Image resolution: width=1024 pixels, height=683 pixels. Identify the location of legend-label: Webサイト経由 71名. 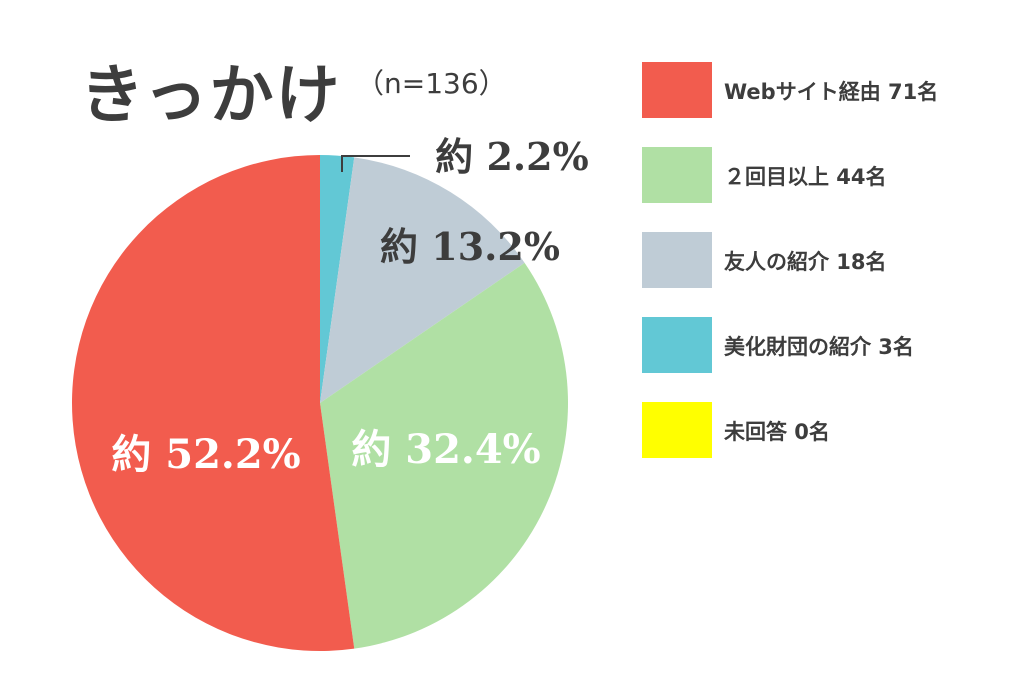
(831, 92).